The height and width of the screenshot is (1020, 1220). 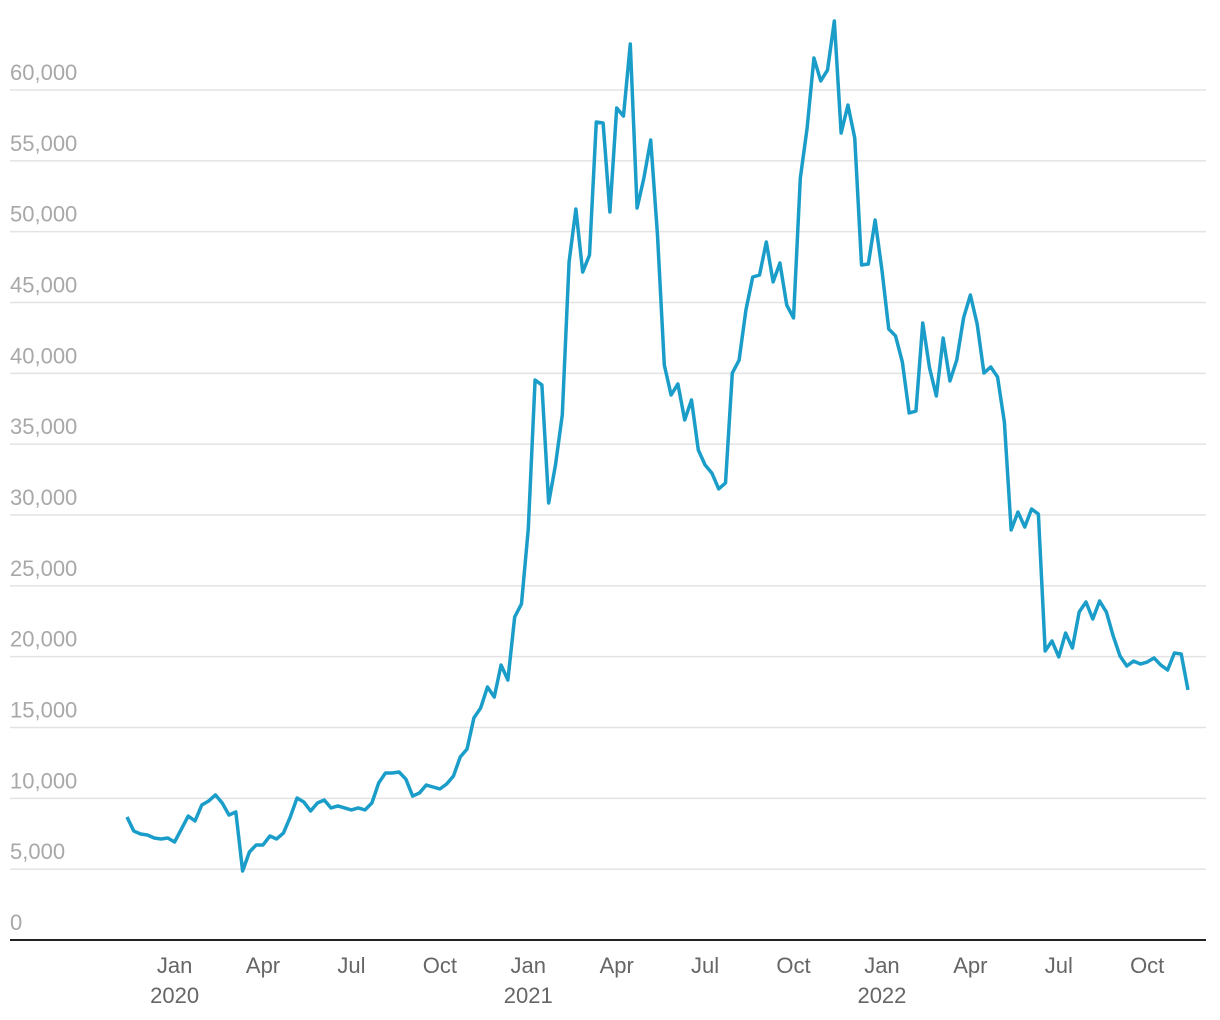 What do you see at coordinates (43, 72) in the screenshot?
I see `y-tick-label: 60,000` at bounding box center [43, 72].